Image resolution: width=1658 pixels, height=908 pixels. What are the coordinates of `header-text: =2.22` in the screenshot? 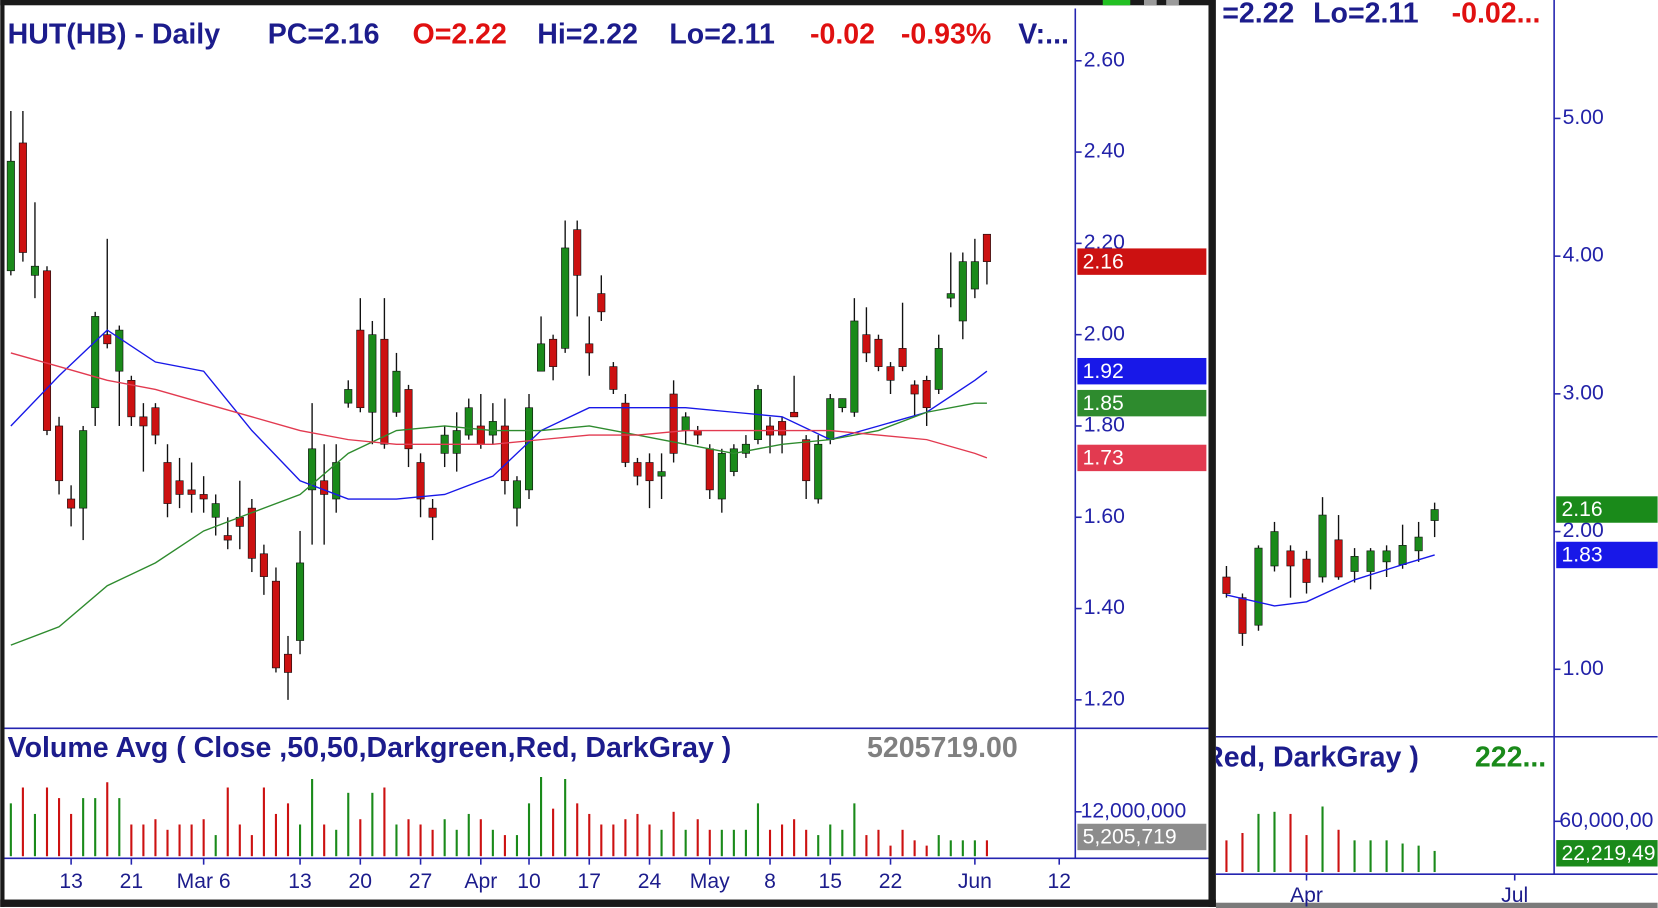 It's located at (1258, 14).